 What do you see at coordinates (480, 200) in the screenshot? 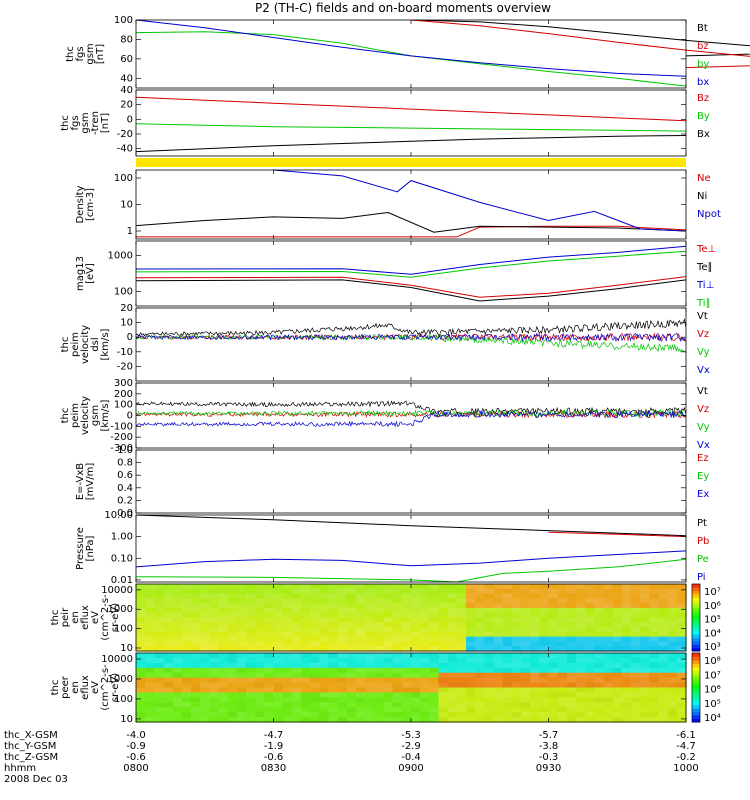
I see `series-line-Npot` at bounding box center [480, 200].